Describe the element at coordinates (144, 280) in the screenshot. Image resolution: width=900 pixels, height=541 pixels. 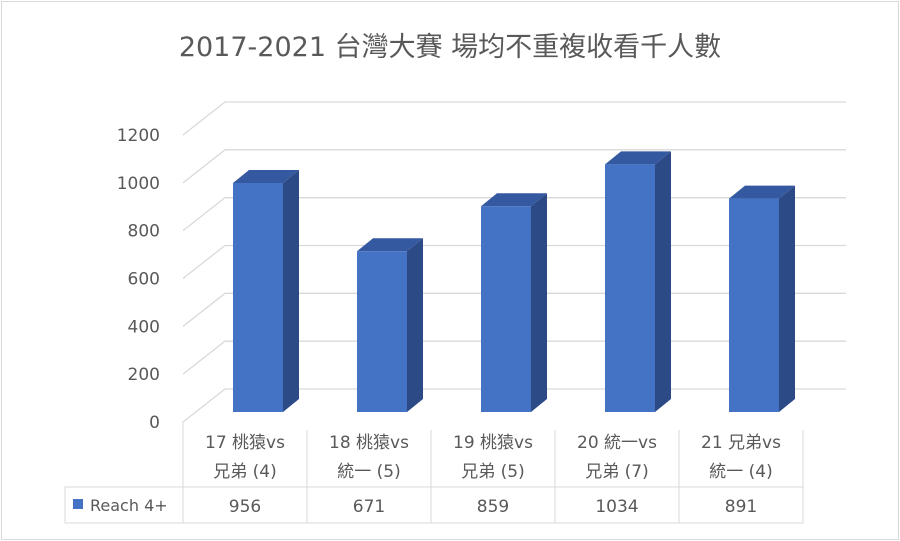
I see `y-tick-label: 600` at that location.